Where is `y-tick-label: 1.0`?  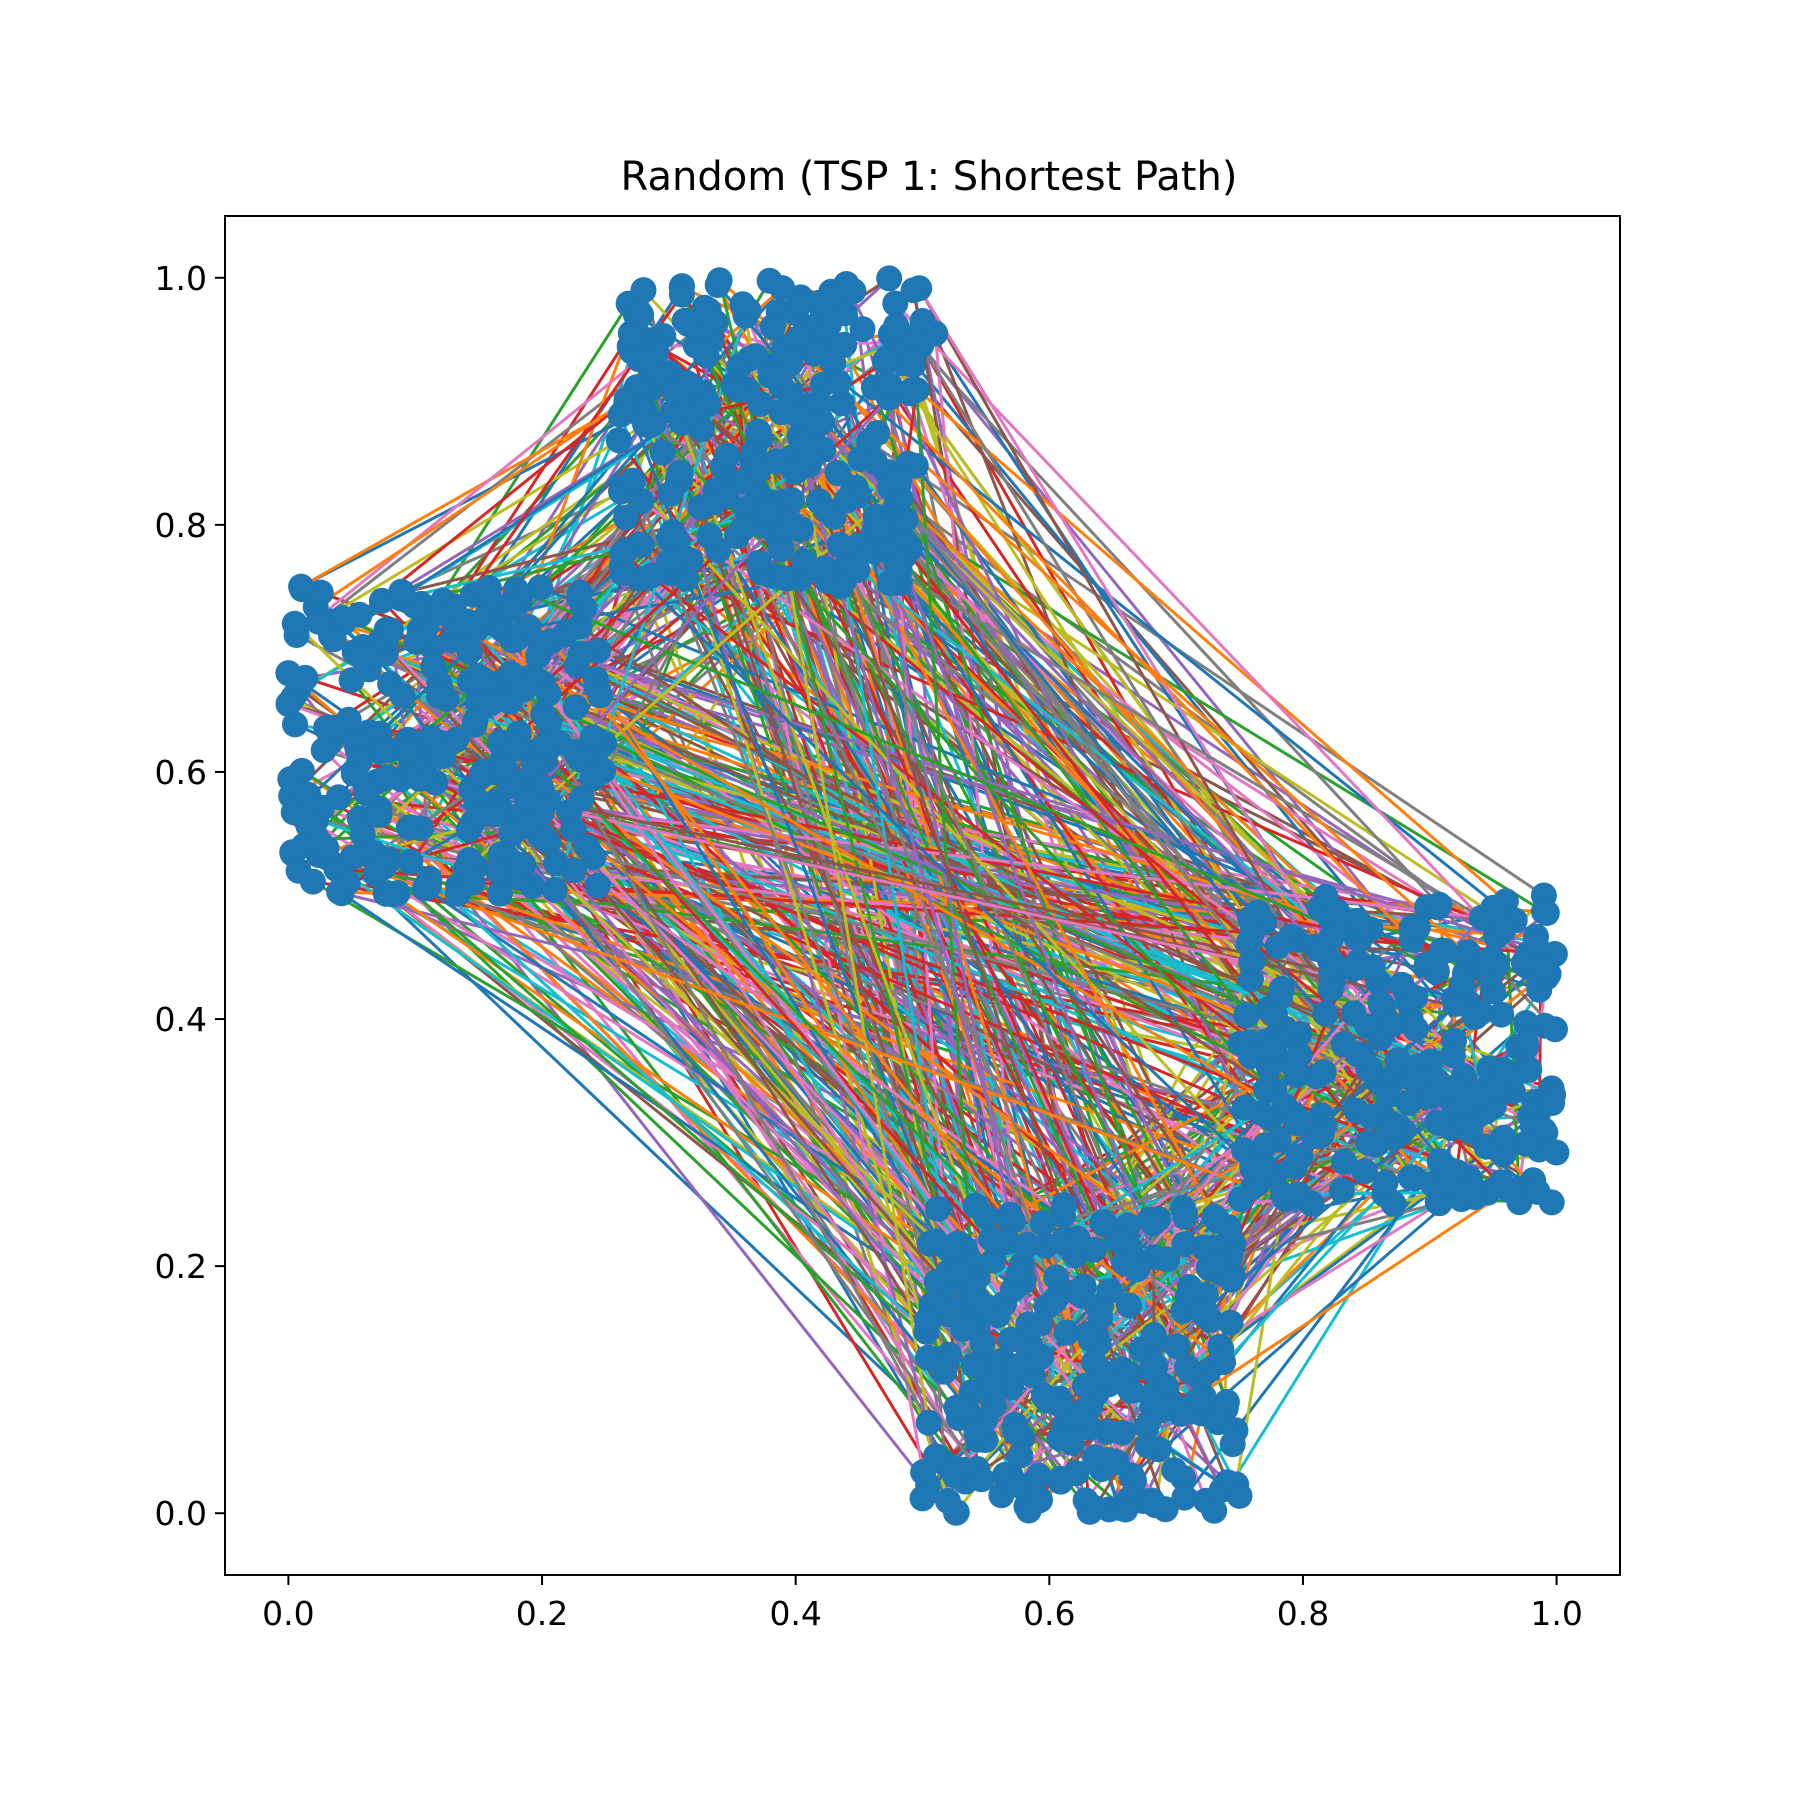
y-tick-label: 1.0 is located at coordinates (181, 278).